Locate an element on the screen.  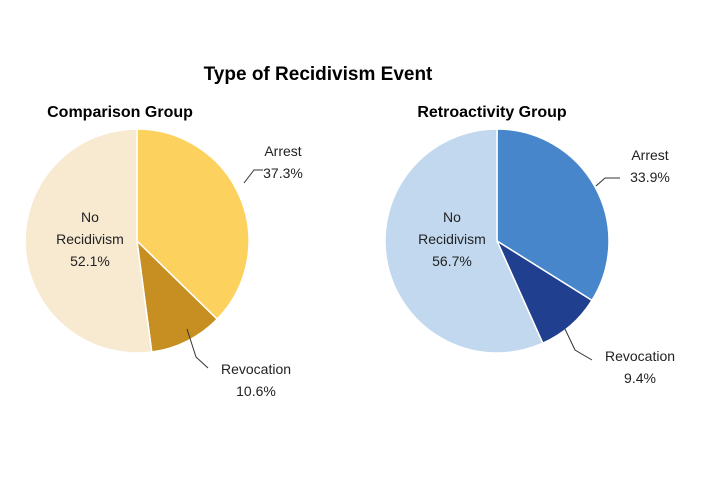
retroactivity-group-title: Retroactivity Group is located at coordinates (492, 112).